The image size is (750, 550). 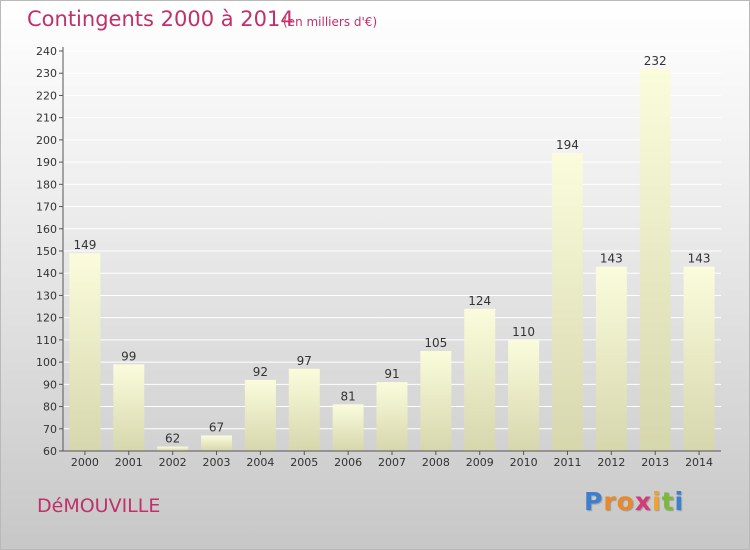 I want to click on logo-letter: r, so click(x=610, y=501).